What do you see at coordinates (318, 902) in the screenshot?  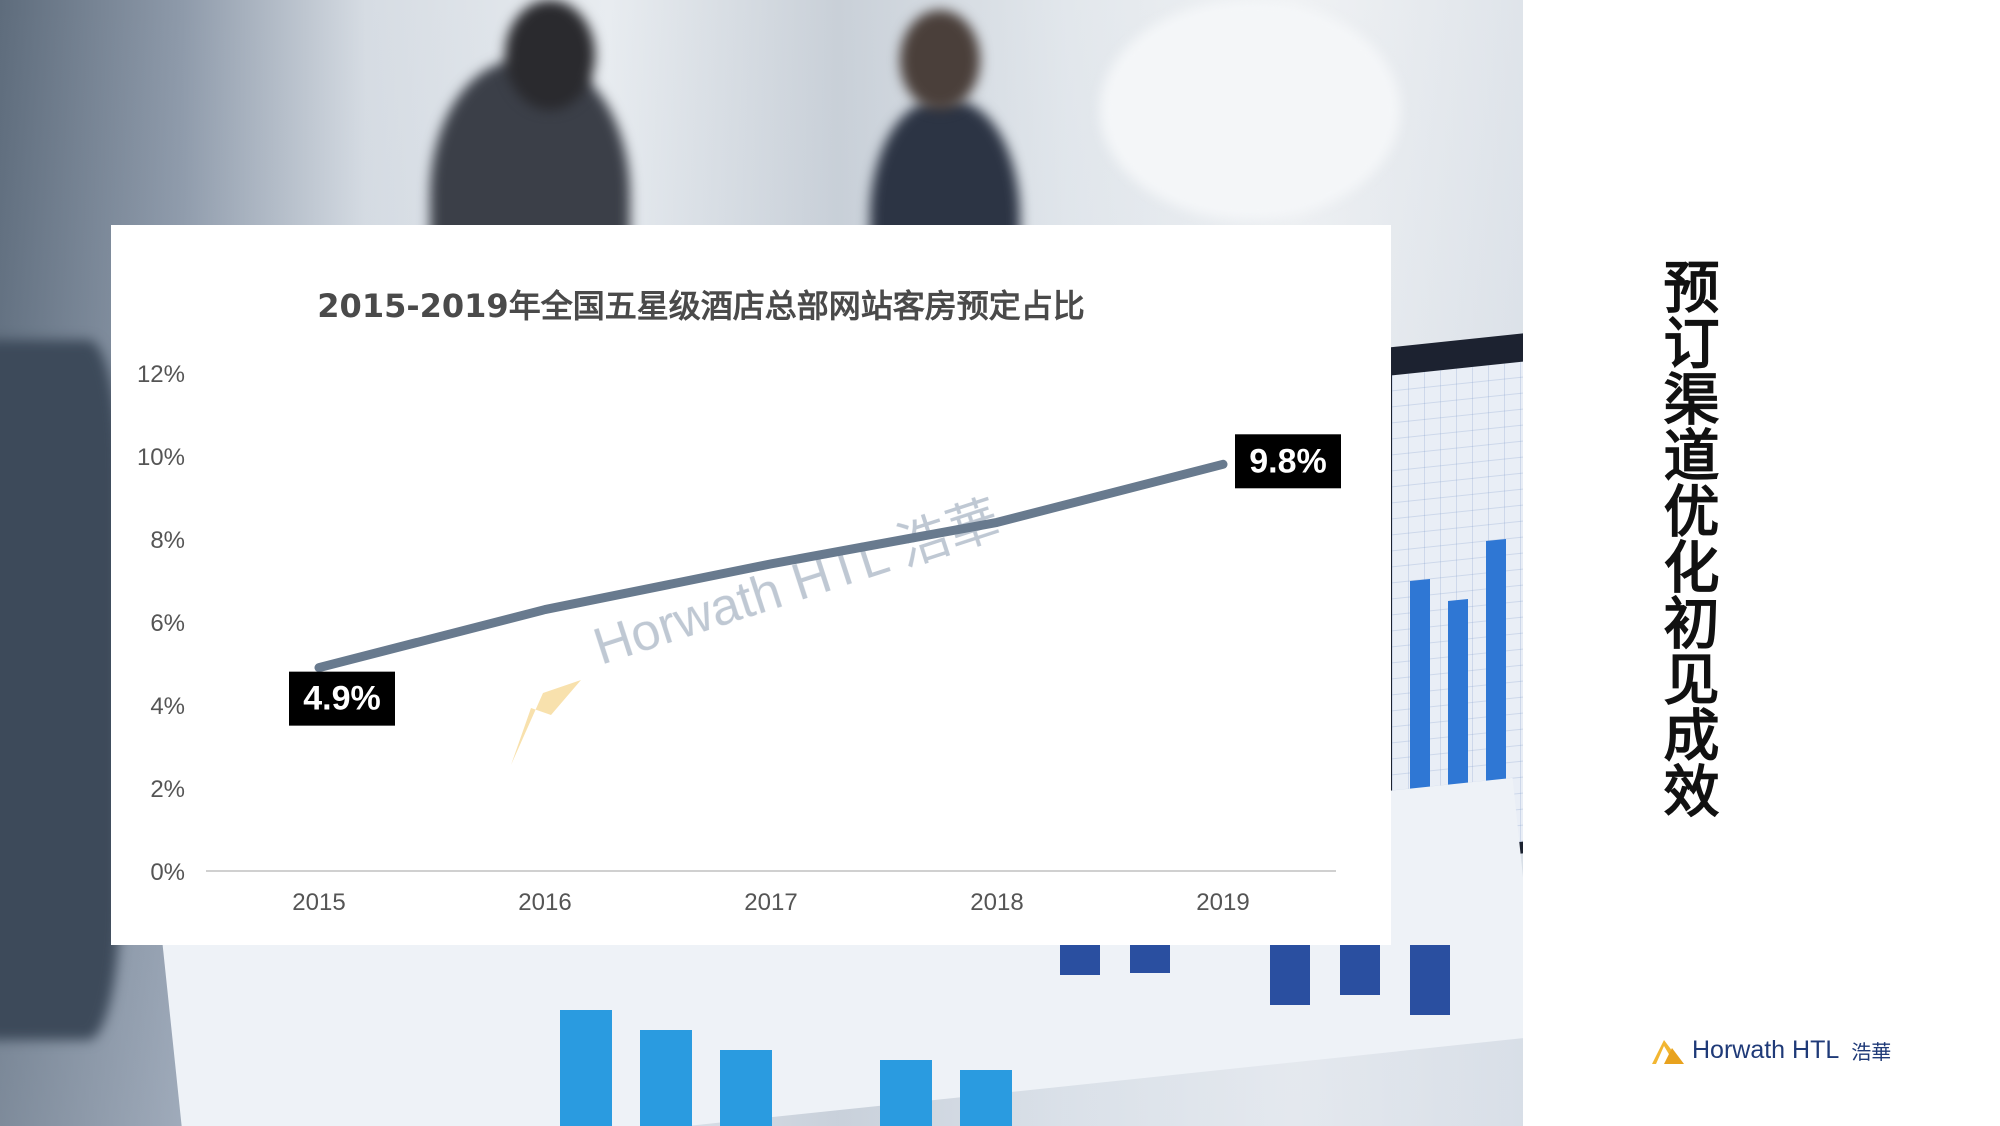 I see `x-tick-label: 2015` at bounding box center [318, 902].